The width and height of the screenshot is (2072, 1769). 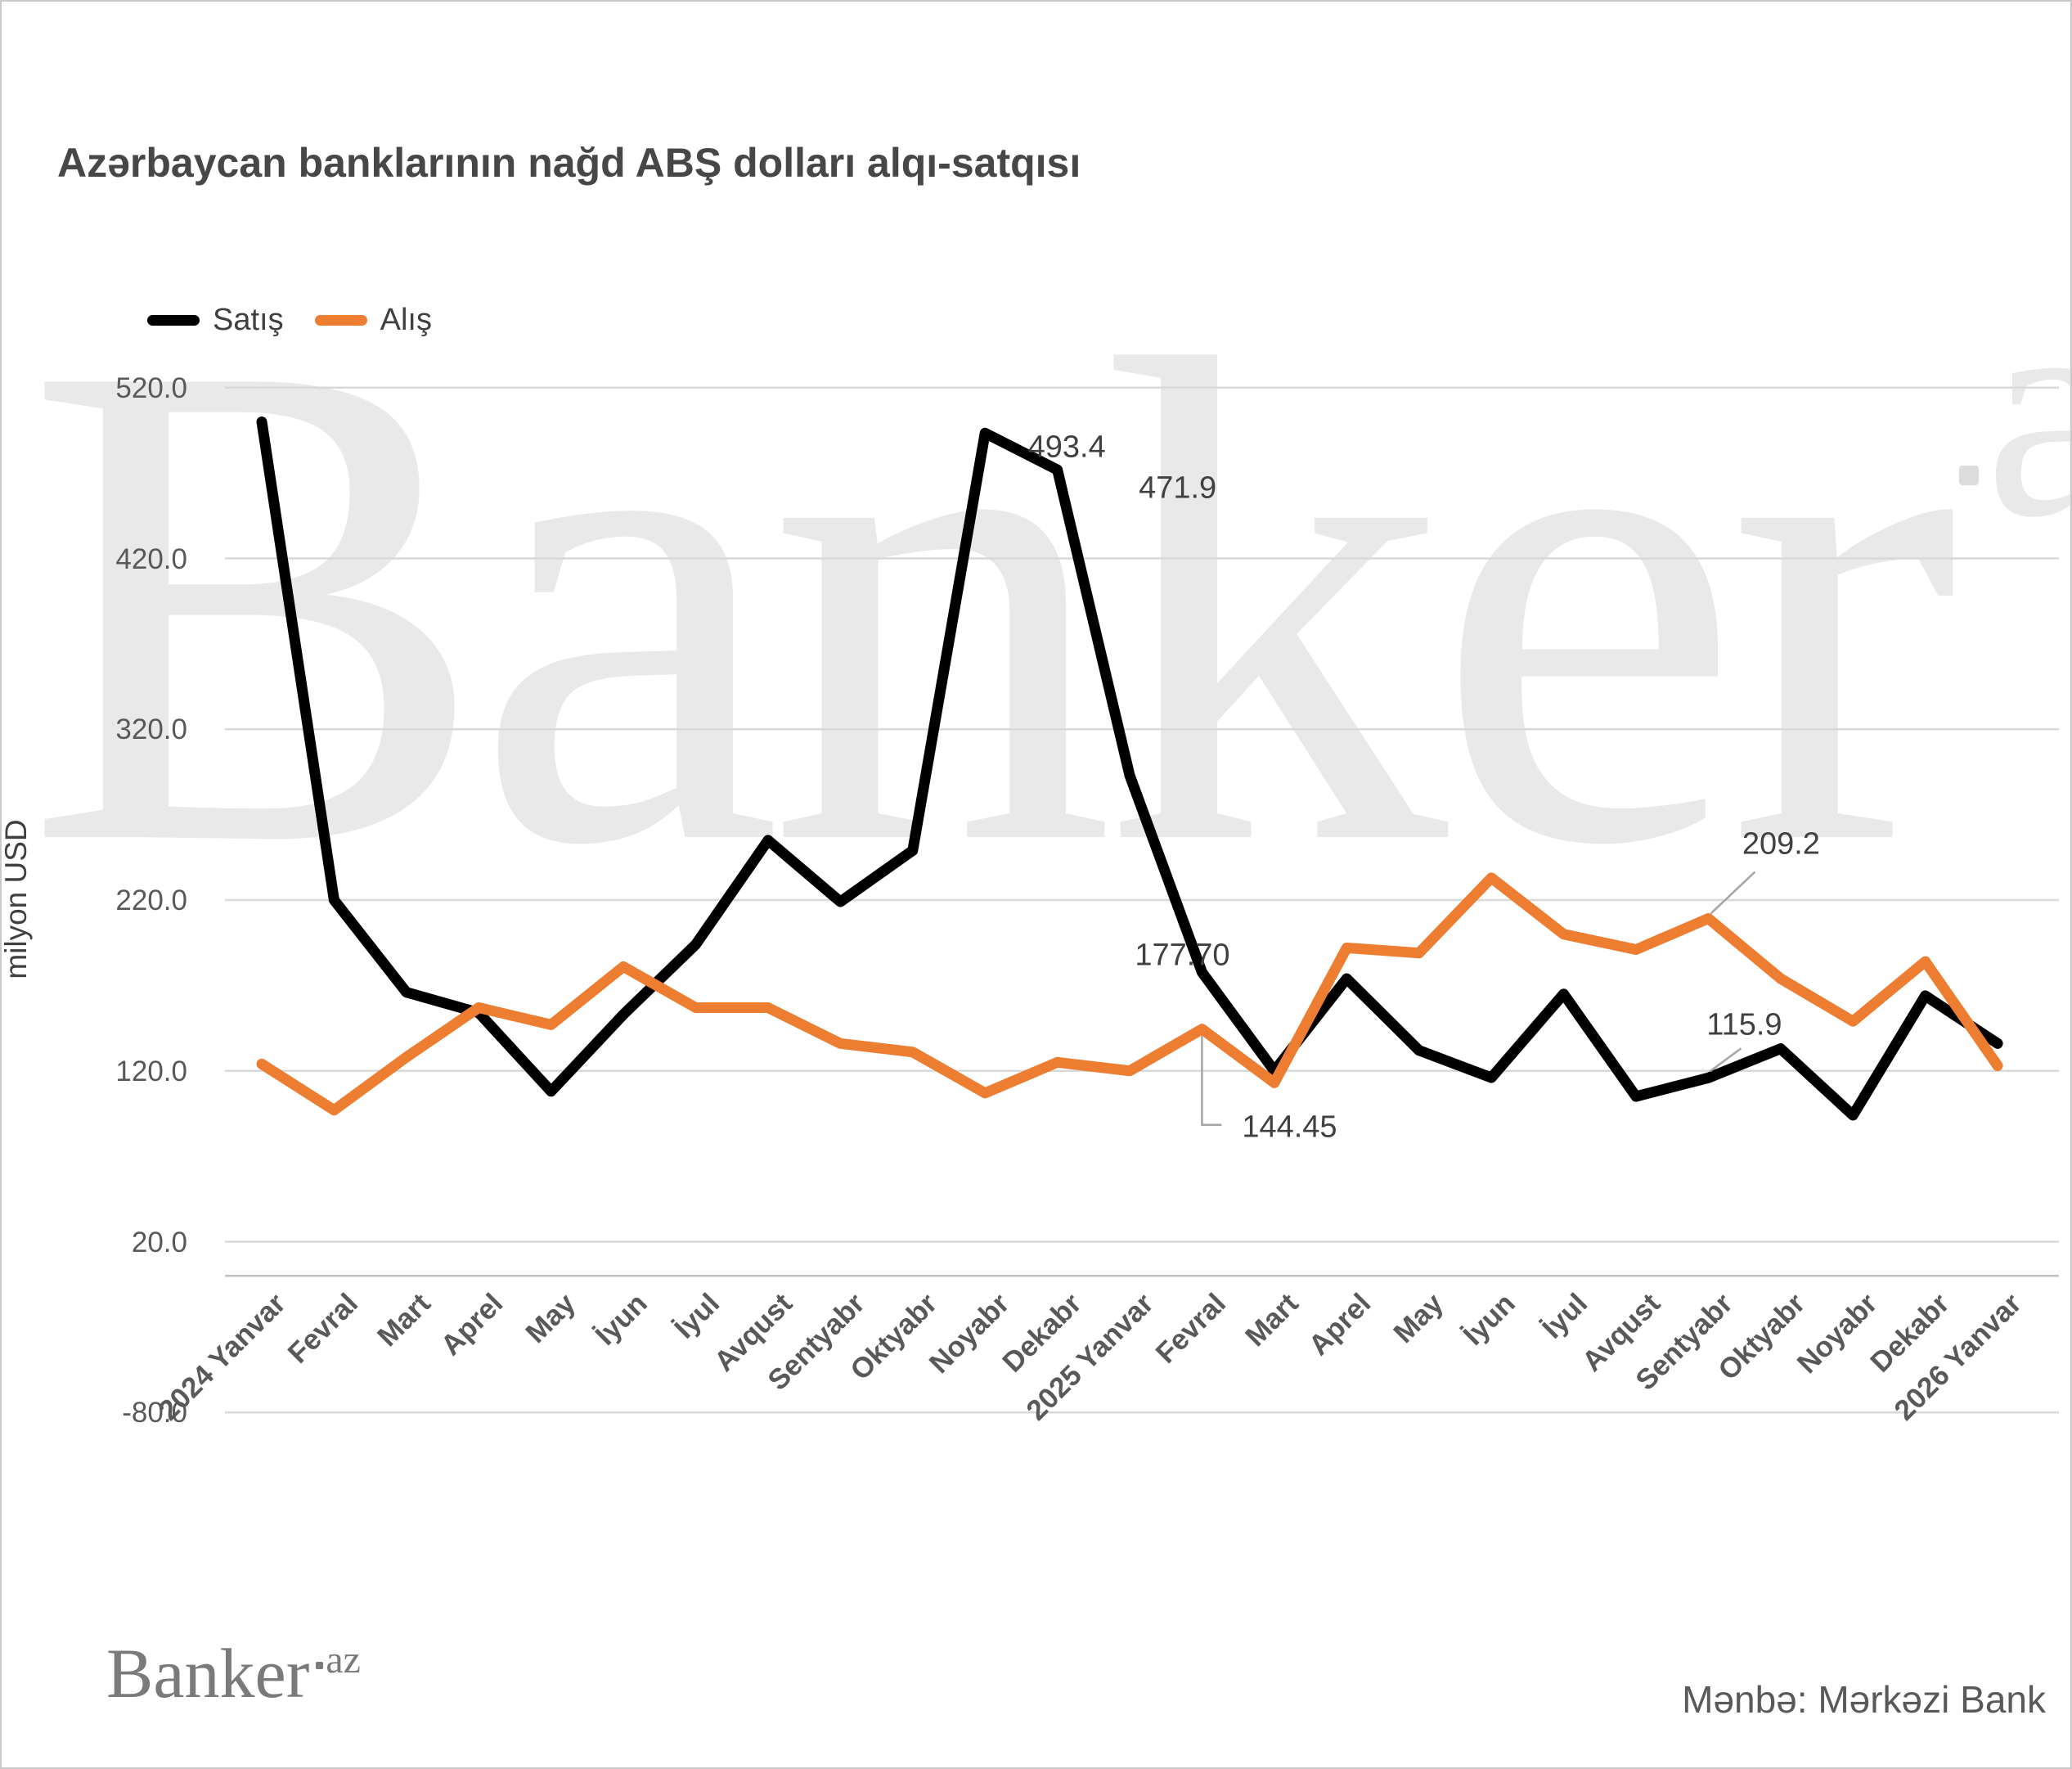 I want to click on banker-az-logo: Banker az, so click(x=233, y=1673).